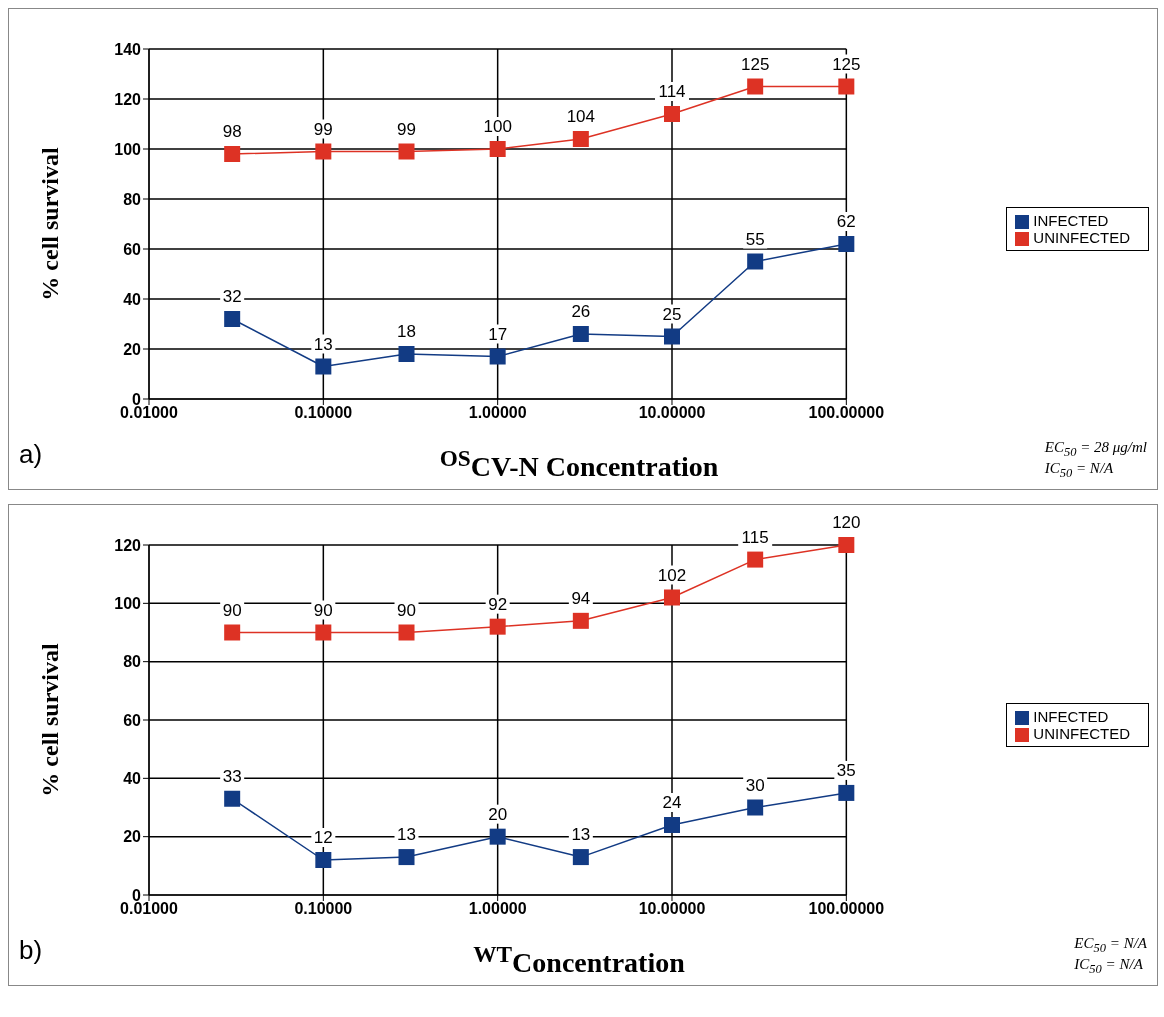 The width and height of the screenshot is (1164, 1017). What do you see at coordinates (1095, 449) in the screenshot?
I see `text: EC$_{50}$ = 28 μg/ml` at bounding box center [1095, 449].